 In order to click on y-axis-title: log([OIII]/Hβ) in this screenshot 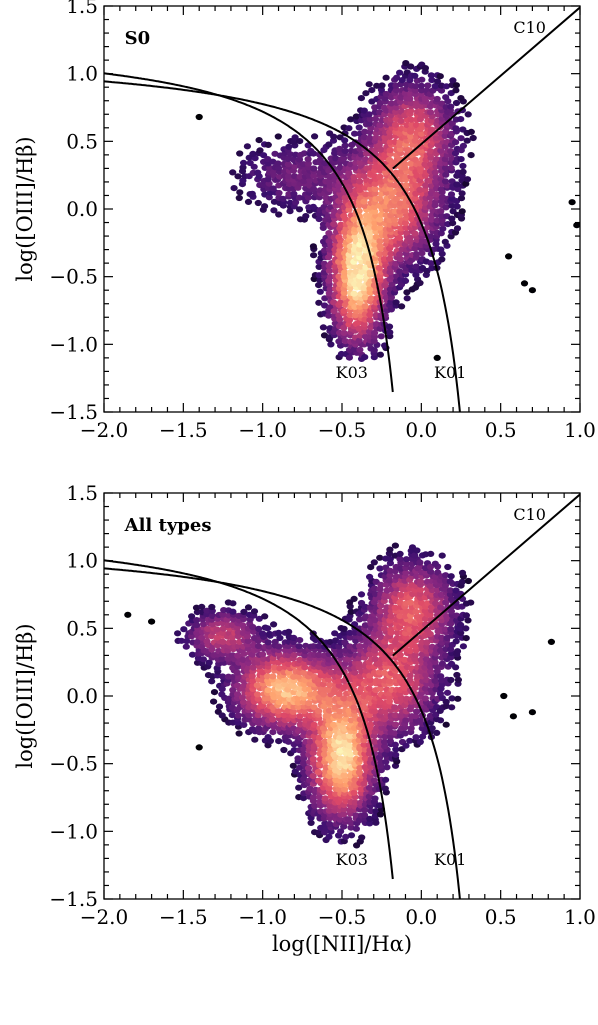, I will do `click(25, 208)`.